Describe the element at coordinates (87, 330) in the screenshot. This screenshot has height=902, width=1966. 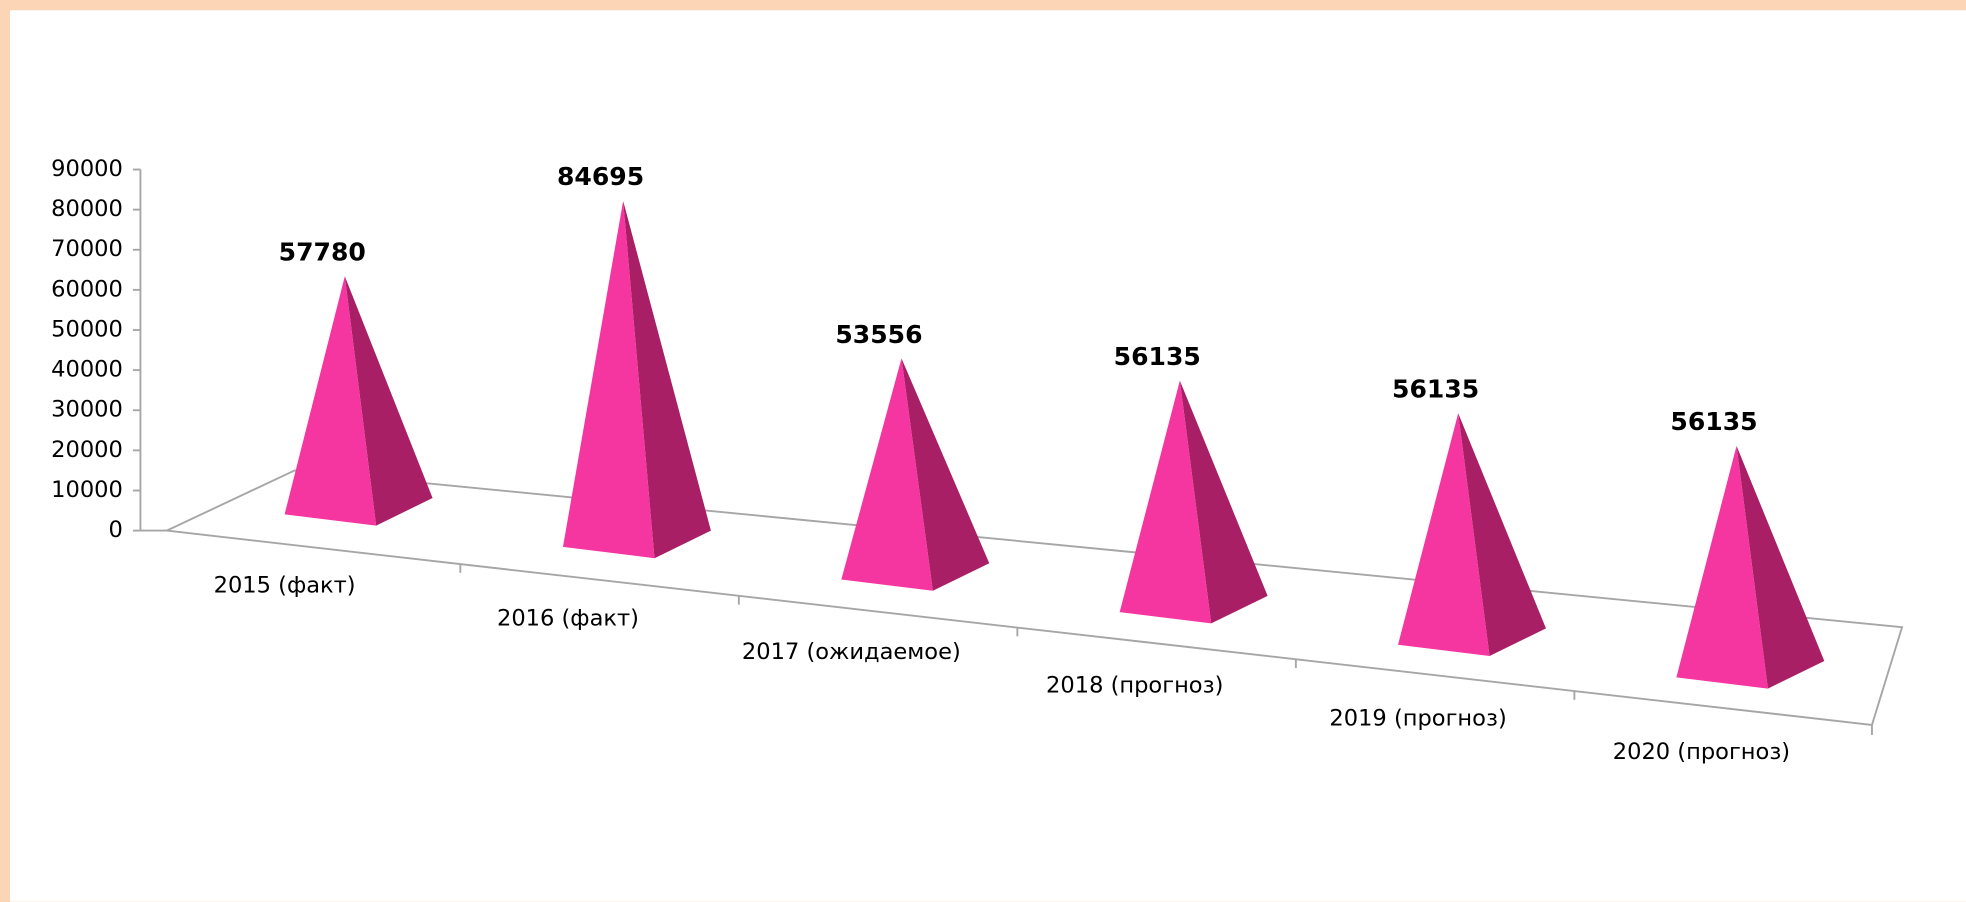
I see `y-tick-label: 50000` at that location.